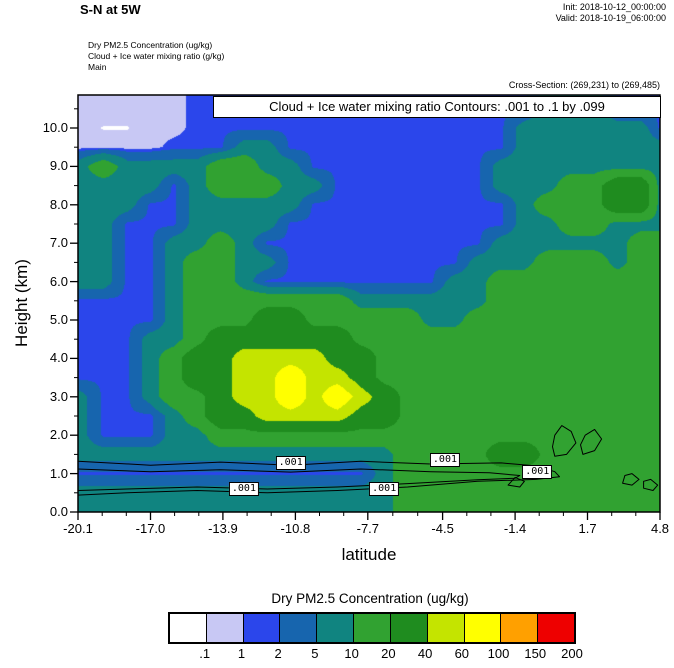  What do you see at coordinates (58, 473) in the screenshot?
I see `y-tick-label: 1.0` at bounding box center [58, 473].